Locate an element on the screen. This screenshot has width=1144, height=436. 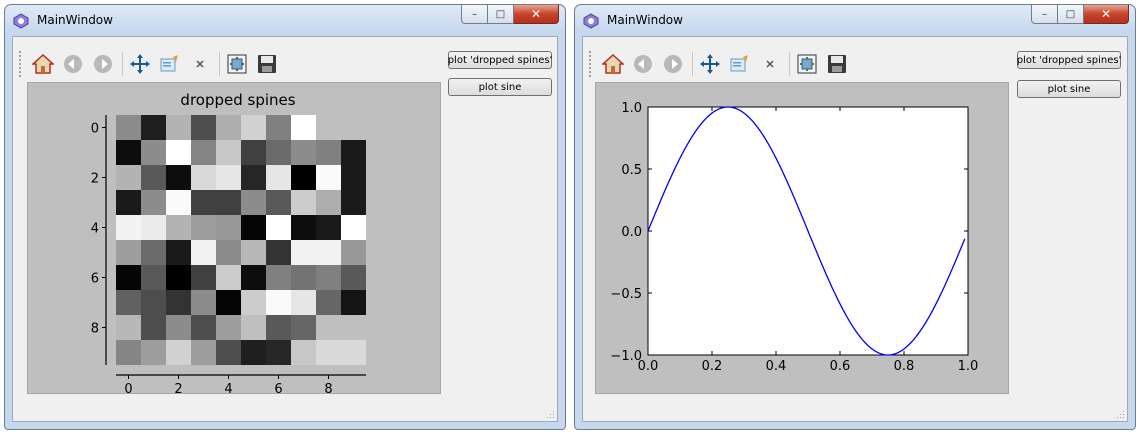
y-tick-label: 4 is located at coordinates (95, 229).